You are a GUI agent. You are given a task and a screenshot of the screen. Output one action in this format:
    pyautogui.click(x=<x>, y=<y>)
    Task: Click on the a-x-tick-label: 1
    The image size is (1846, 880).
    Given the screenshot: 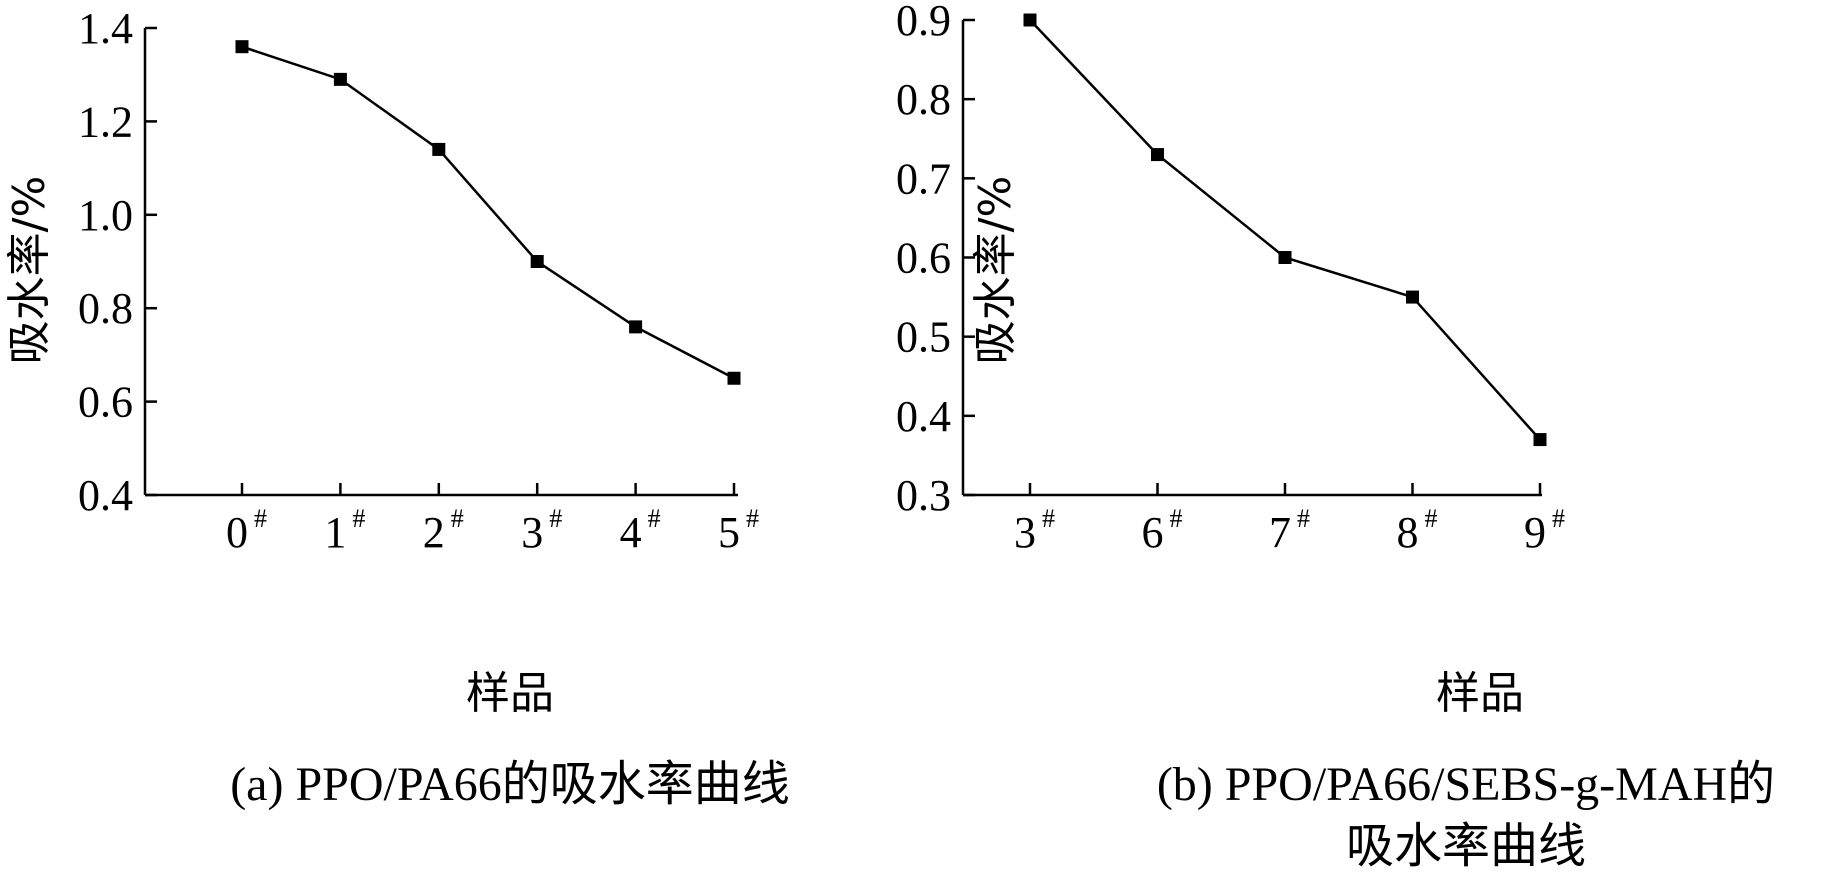 What is the action you would take?
    pyautogui.click(x=335, y=532)
    